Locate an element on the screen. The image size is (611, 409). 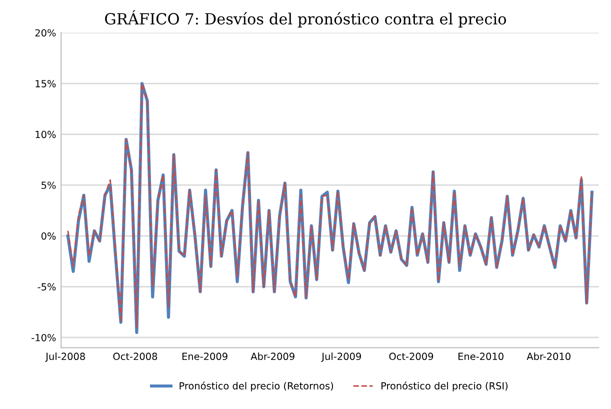
y-tick-label: -5% is located at coordinates (47, 287).